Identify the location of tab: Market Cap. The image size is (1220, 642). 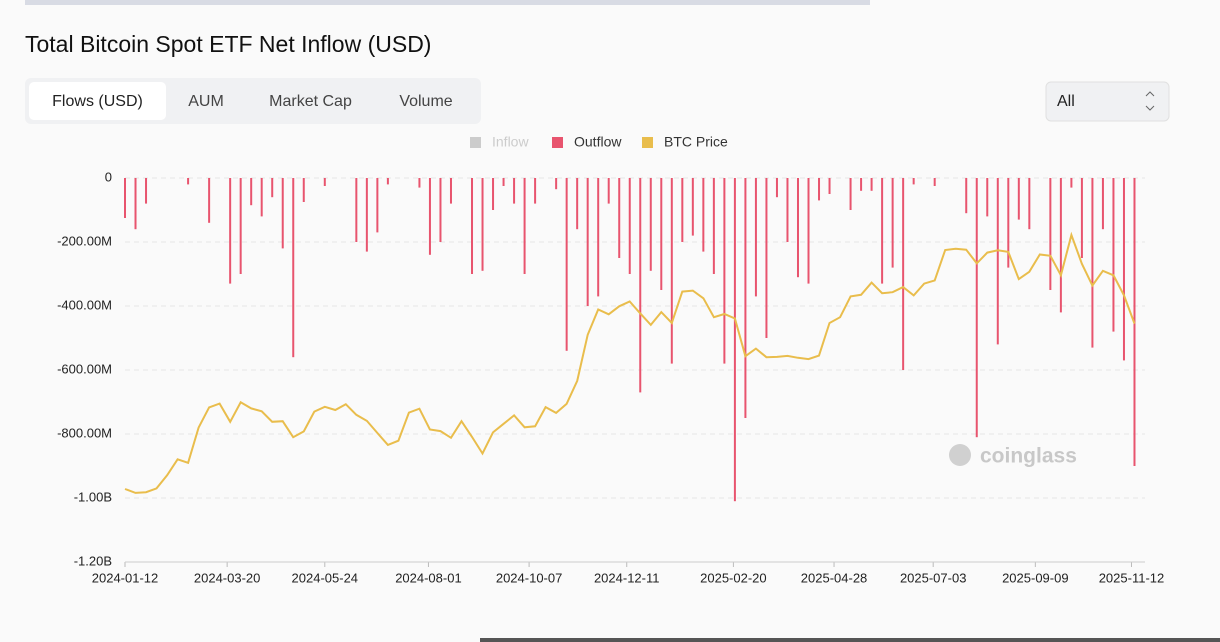
(310, 101).